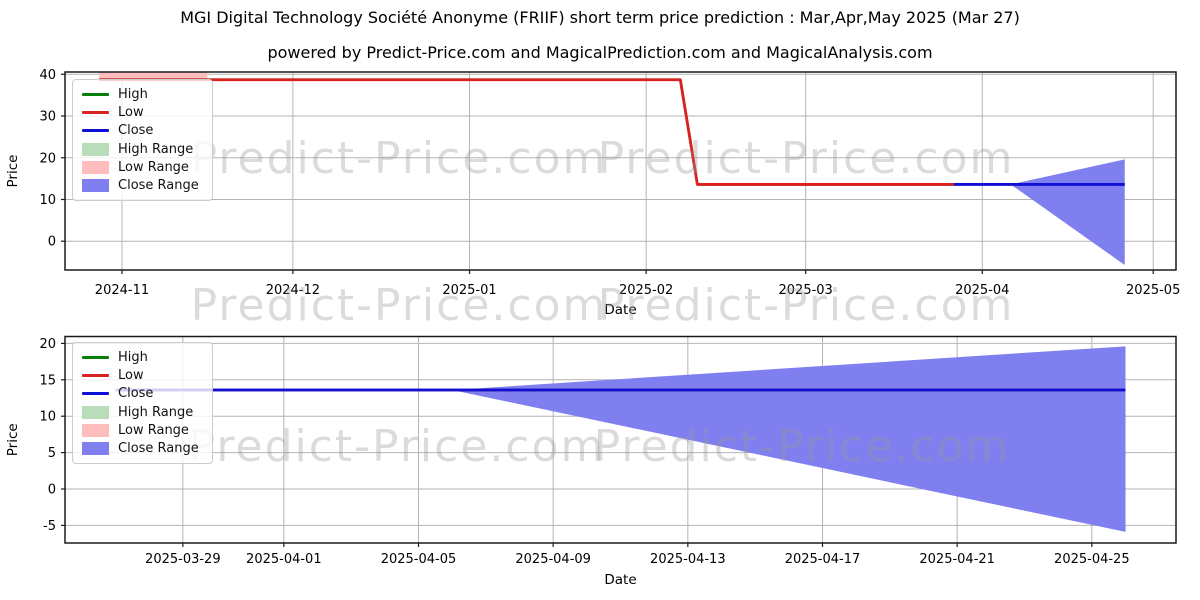 The width and height of the screenshot is (1200, 600). Describe the element at coordinates (47, 380) in the screenshot. I see `y-tick-label: 15` at that location.